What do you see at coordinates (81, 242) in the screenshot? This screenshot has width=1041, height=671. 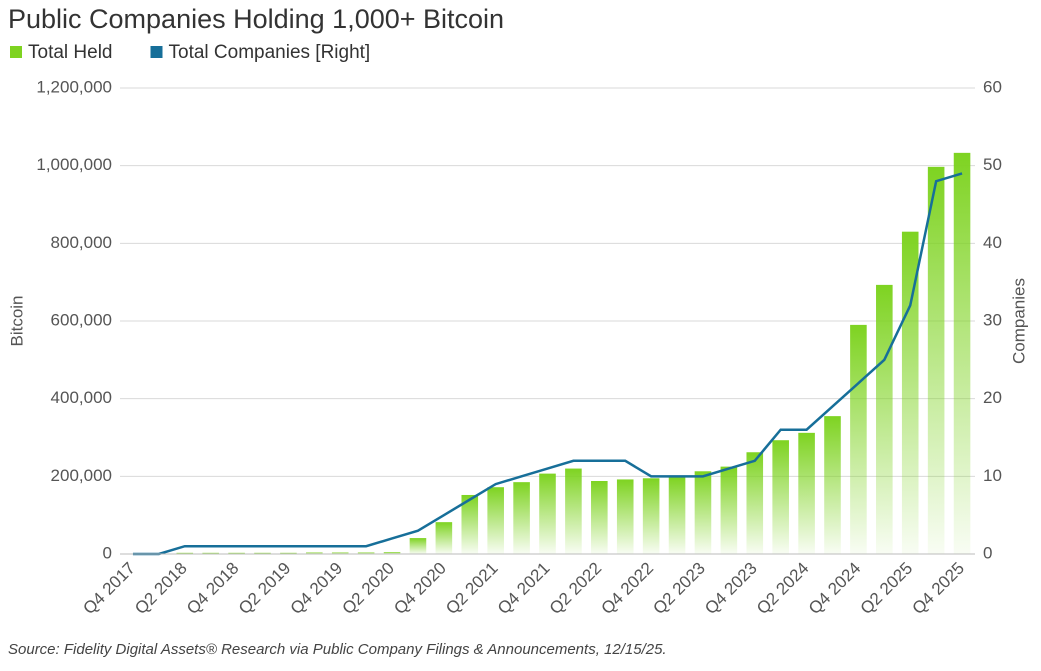 I see `y-tick-label: 800,000` at bounding box center [81, 242].